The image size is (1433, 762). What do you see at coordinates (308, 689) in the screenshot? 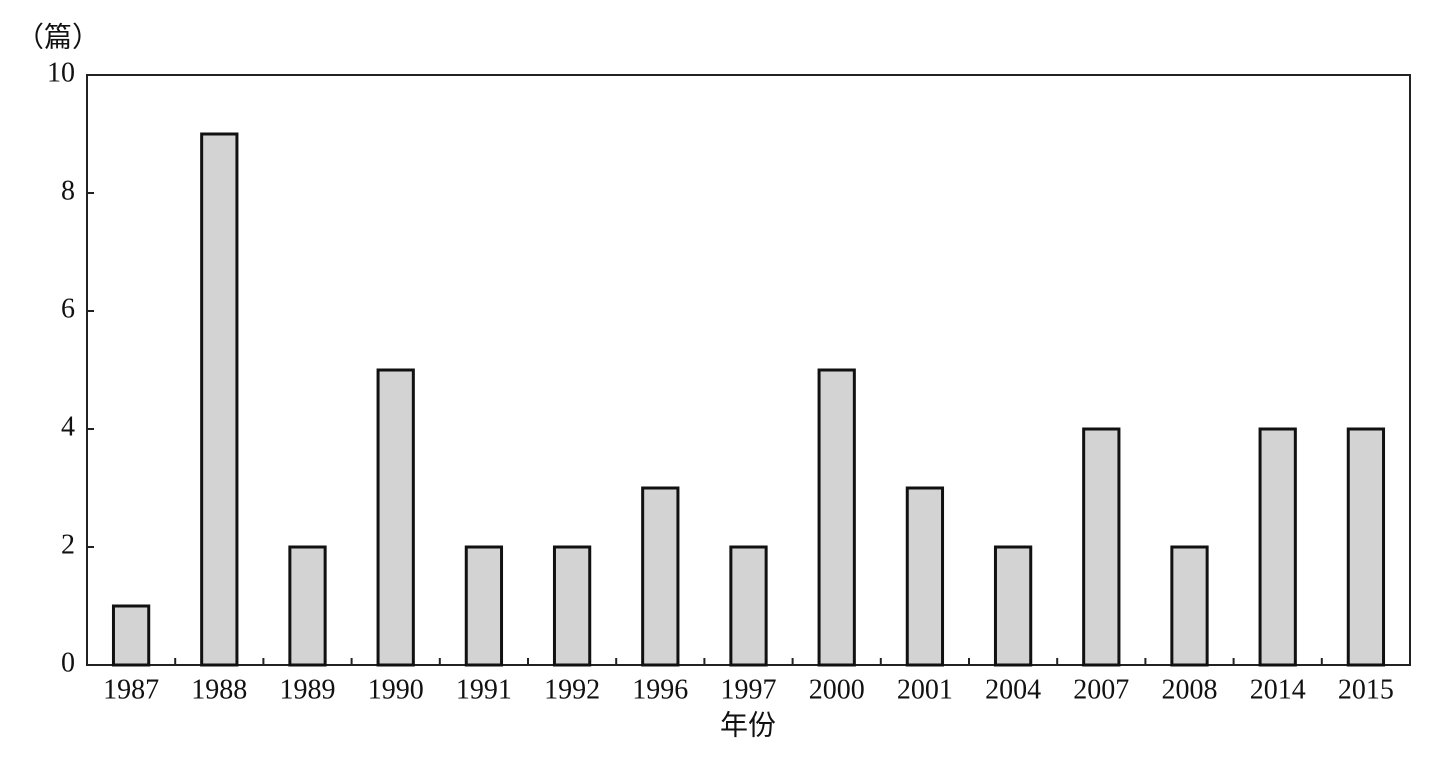
I see `x-tick-label: 1989` at bounding box center [308, 689].